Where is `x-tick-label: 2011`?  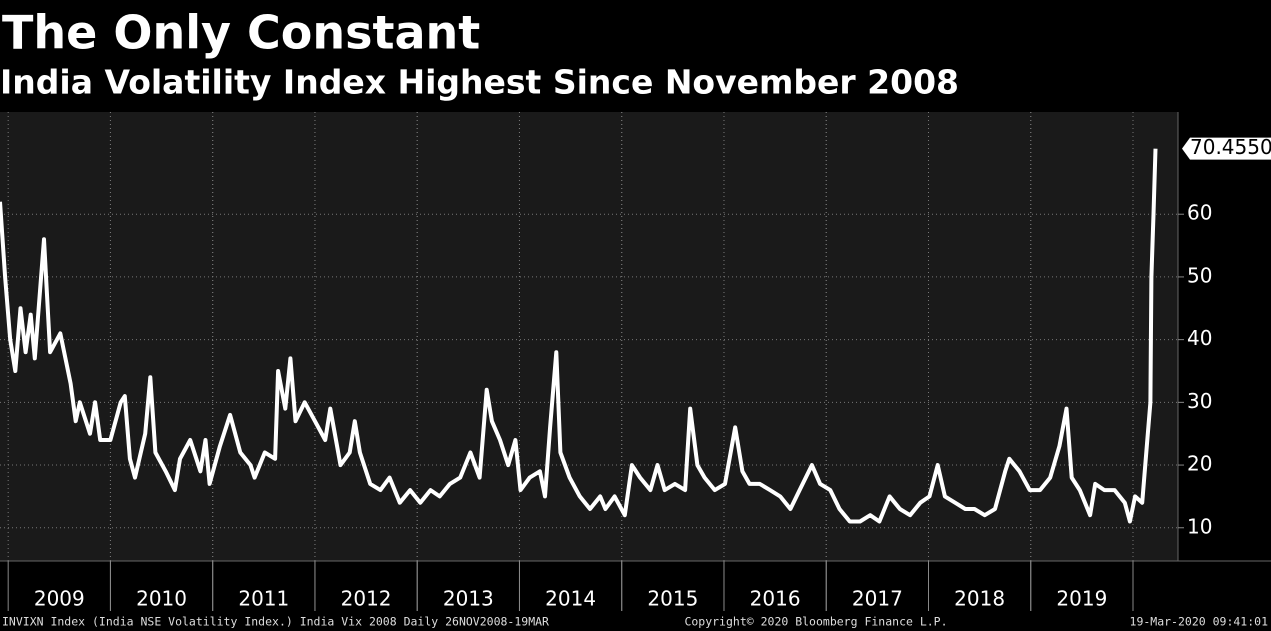
x-tick-label: 2011 is located at coordinates (263, 599).